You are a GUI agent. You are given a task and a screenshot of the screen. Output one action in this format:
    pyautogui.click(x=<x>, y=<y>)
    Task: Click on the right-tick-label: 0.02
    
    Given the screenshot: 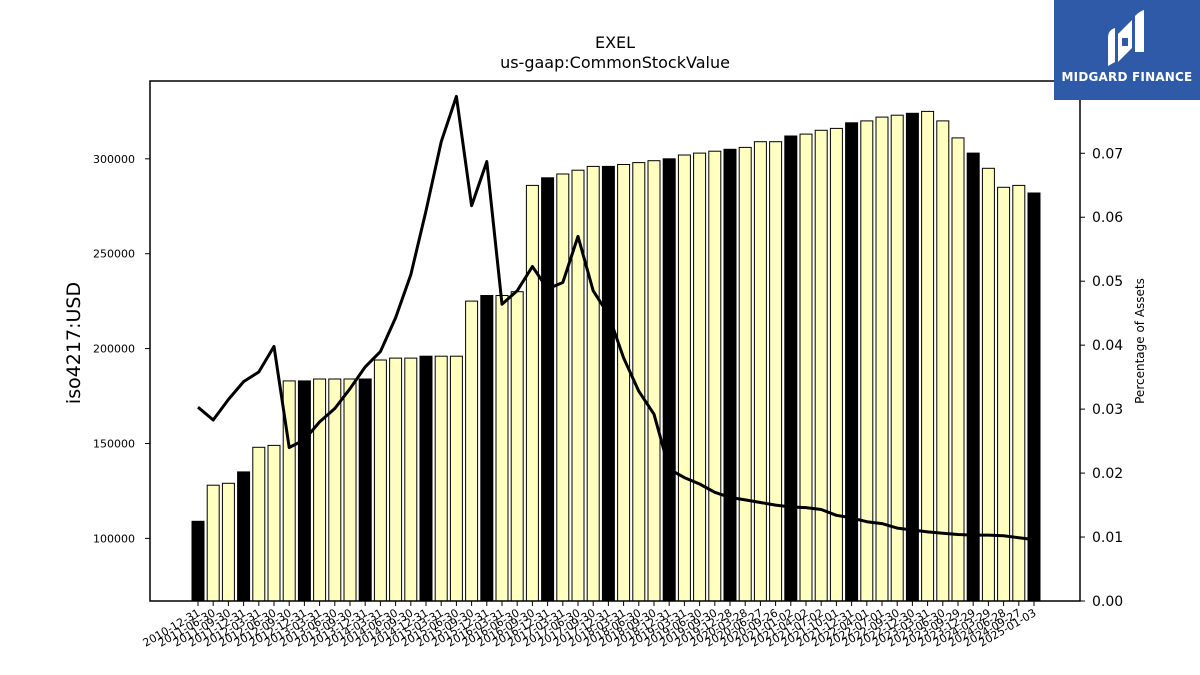 What is the action you would take?
    pyautogui.click(x=1107, y=474)
    